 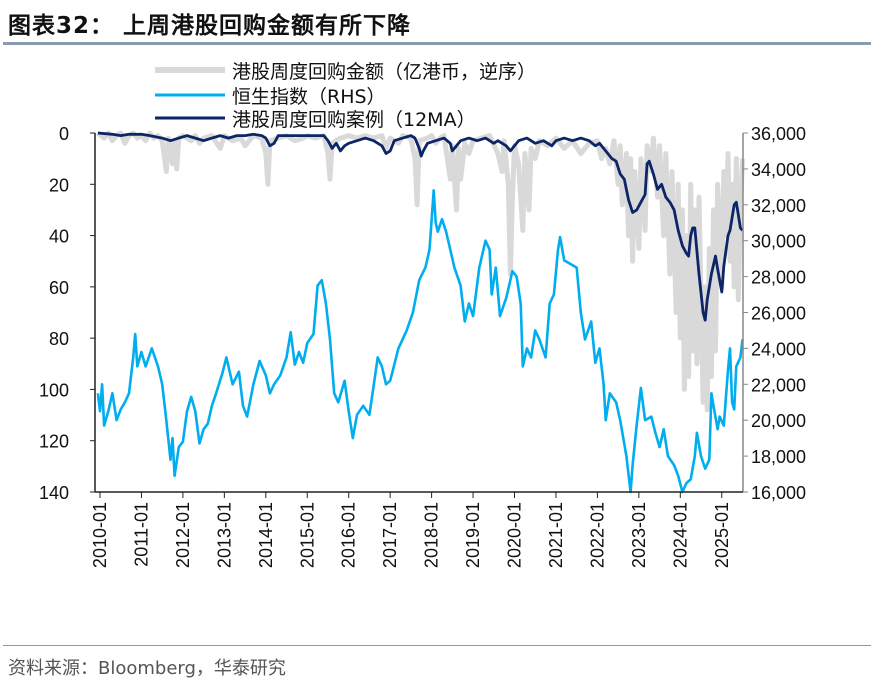 What do you see at coordinates (54, 493) in the screenshot?
I see `left-tick-label: 140` at bounding box center [54, 493].